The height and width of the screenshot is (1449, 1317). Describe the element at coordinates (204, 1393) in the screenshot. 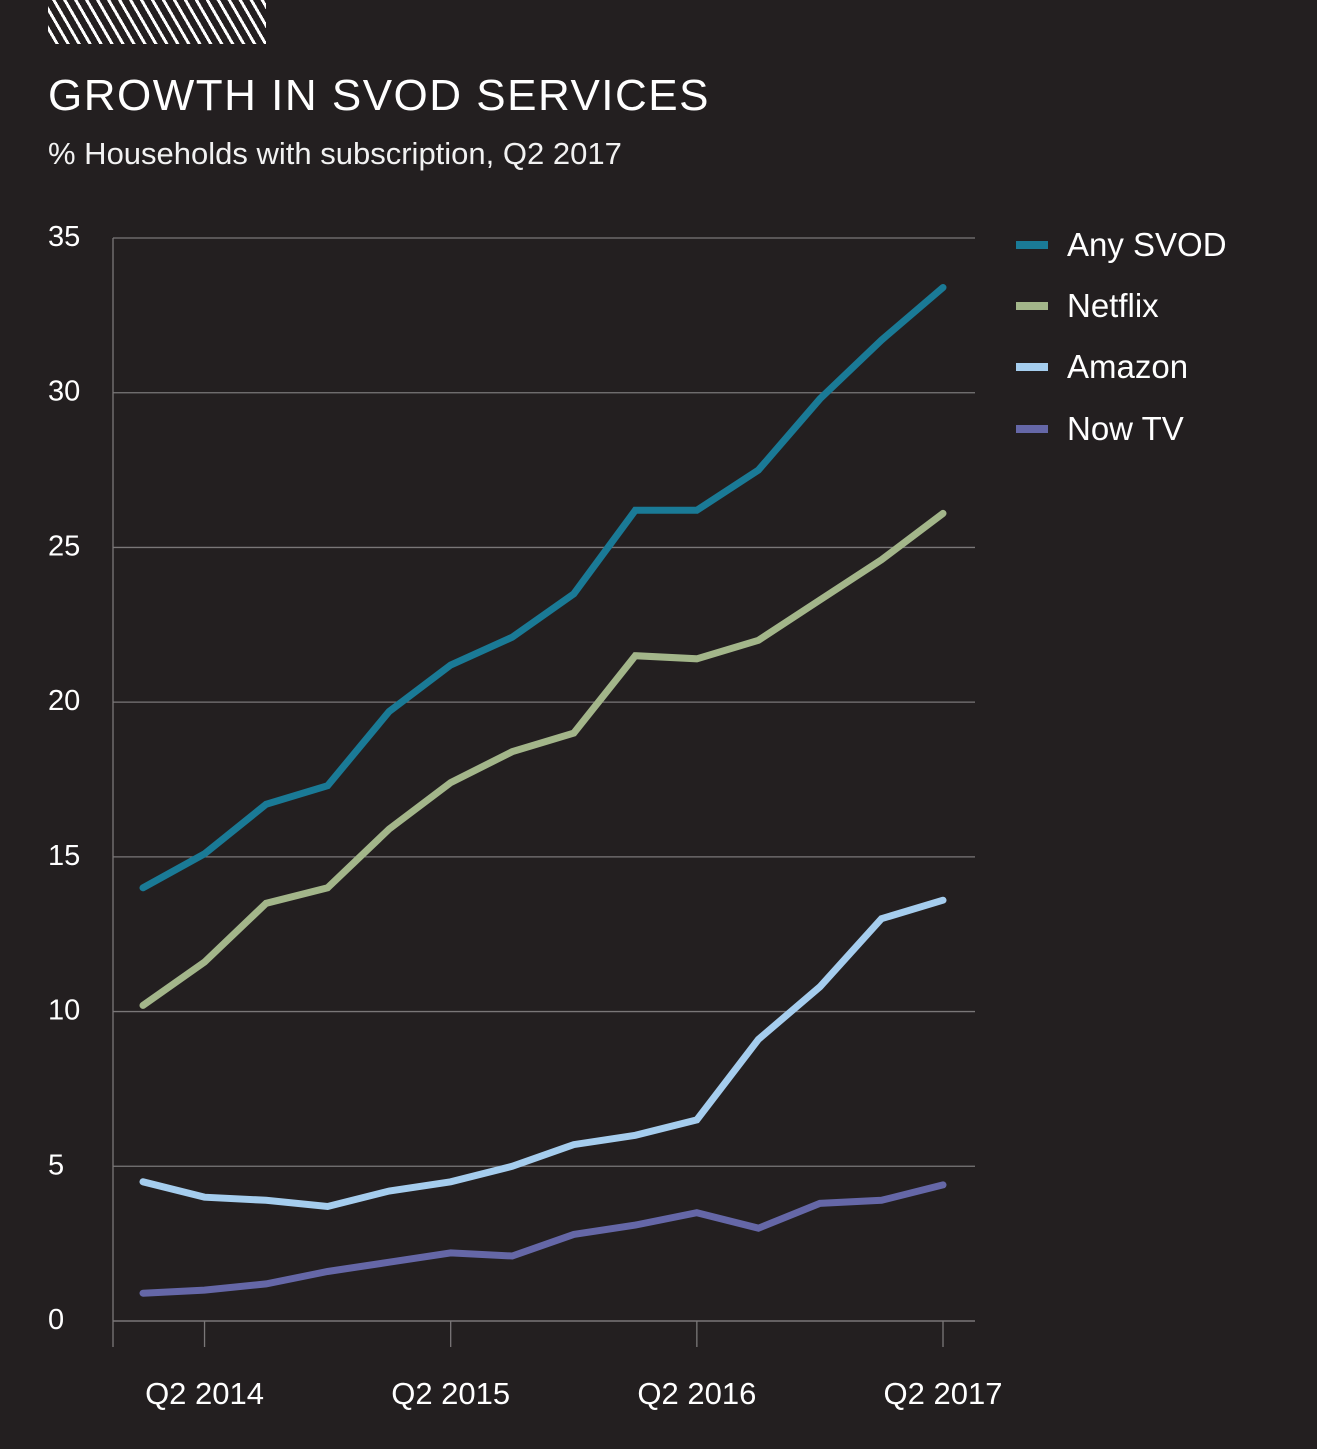

I see `x-tick-label: Q2 2014` at that location.